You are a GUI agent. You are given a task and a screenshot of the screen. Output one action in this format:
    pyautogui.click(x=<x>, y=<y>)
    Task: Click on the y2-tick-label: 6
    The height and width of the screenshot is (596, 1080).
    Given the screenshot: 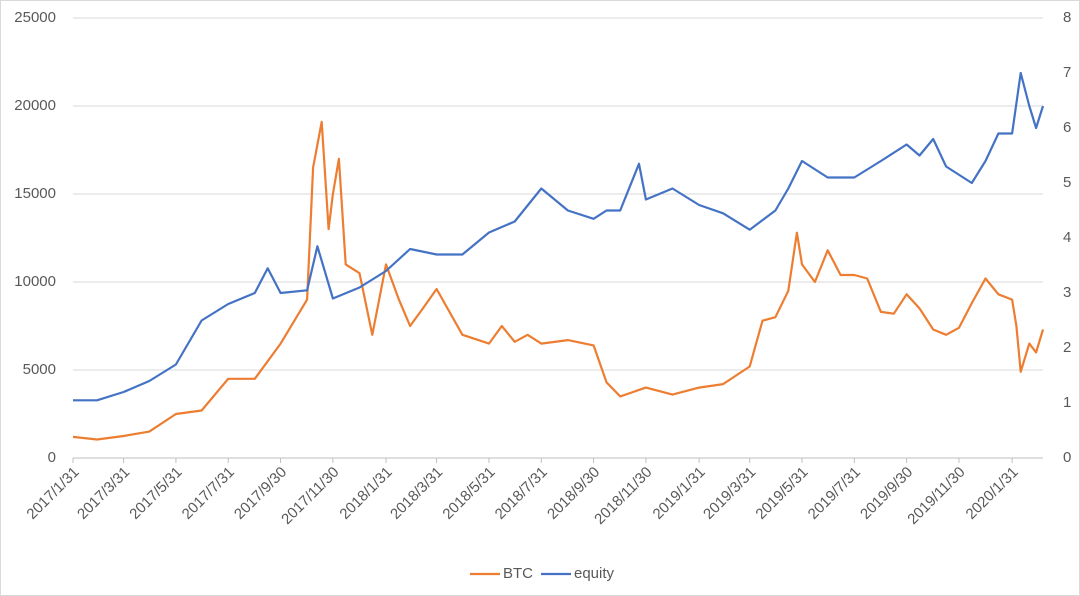 What is the action you would take?
    pyautogui.click(x=1067, y=127)
    